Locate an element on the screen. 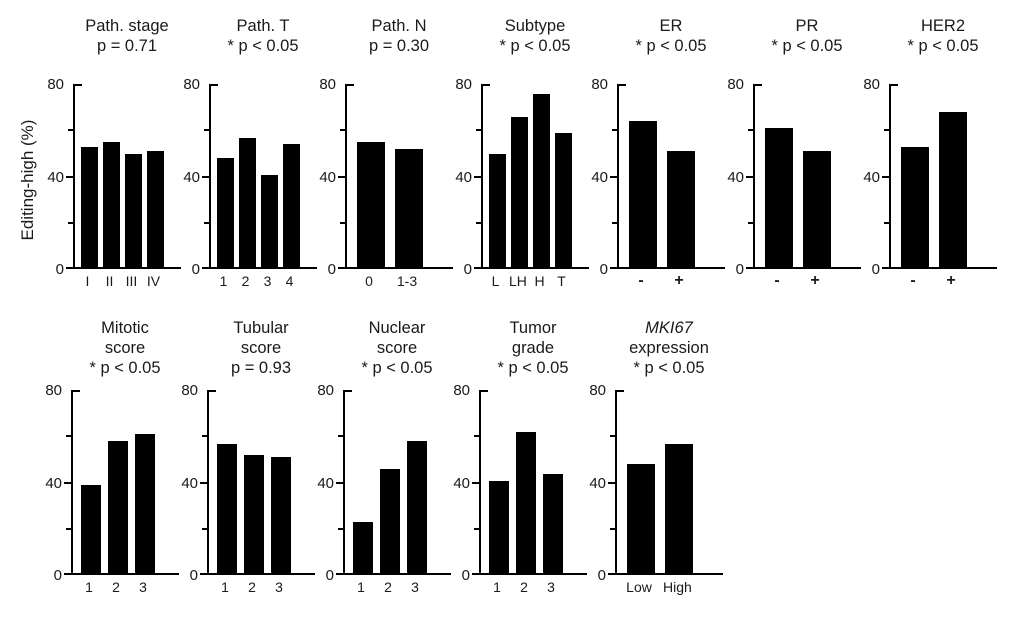 The width and height of the screenshot is (1033, 622). bar-lh is located at coordinates (519, 191).